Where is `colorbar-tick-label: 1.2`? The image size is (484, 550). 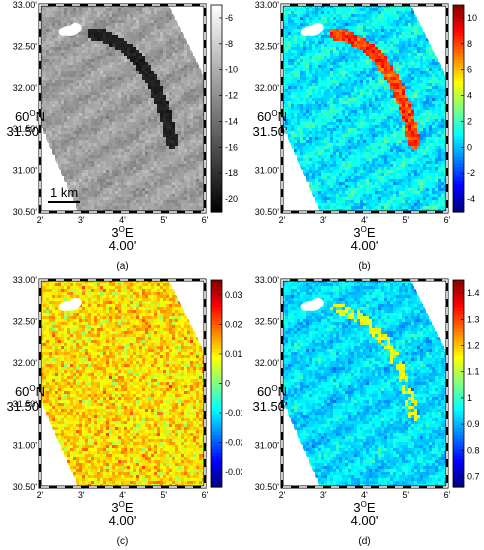
colorbar-tick-label: 1.2 is located at coordinates (473, 346).